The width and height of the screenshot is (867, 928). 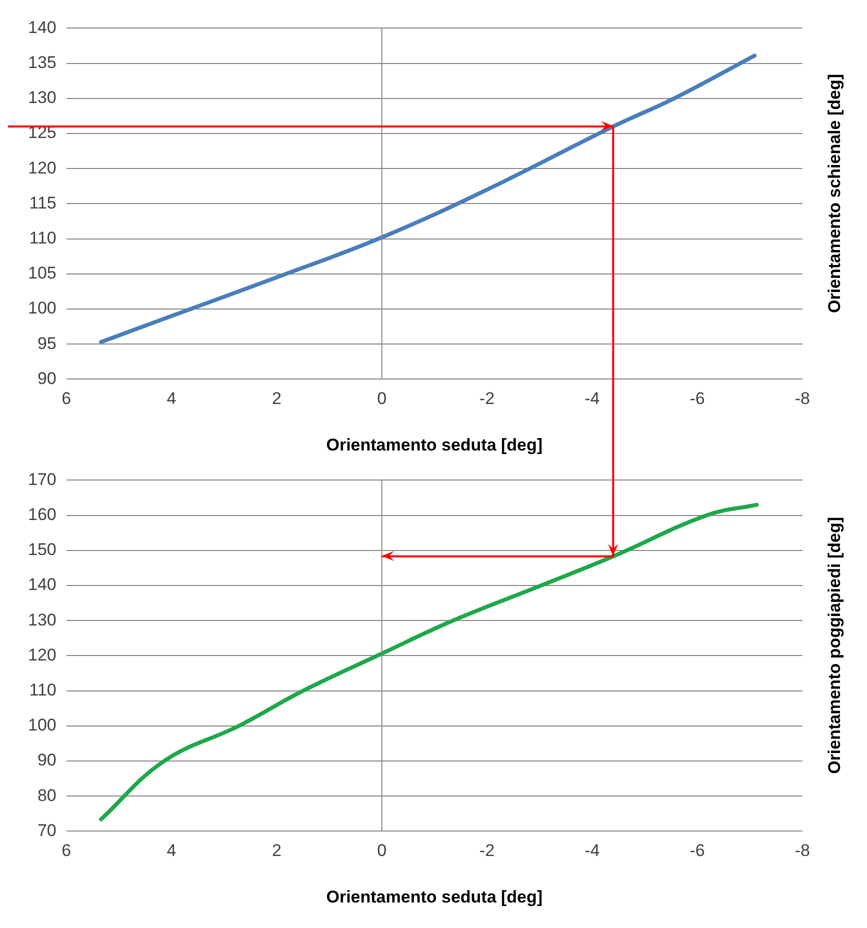 I want to click on y-tick-label: 150, so click(x=42, y=550).